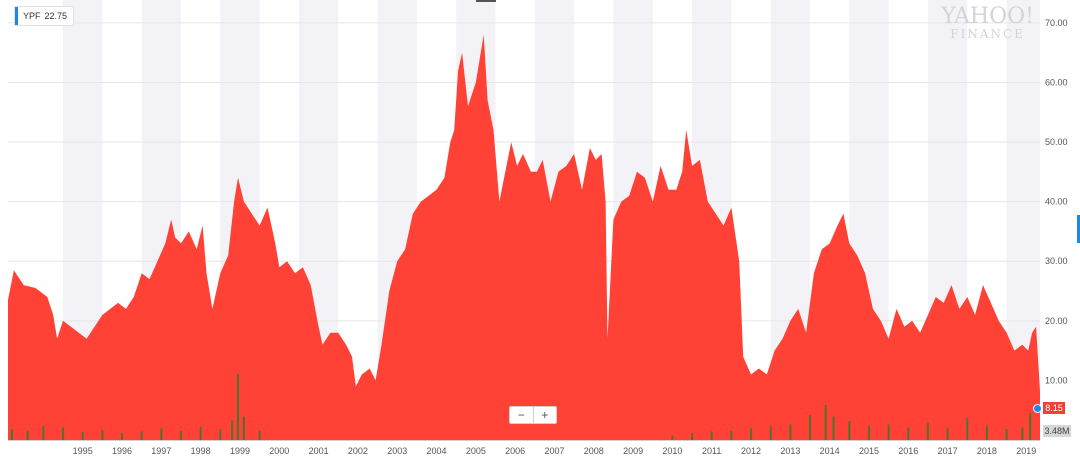 Image resolution: width=1080 pixels, height=462 pixels. I want to click on x-tick-label: 2012, so click(751, 451).